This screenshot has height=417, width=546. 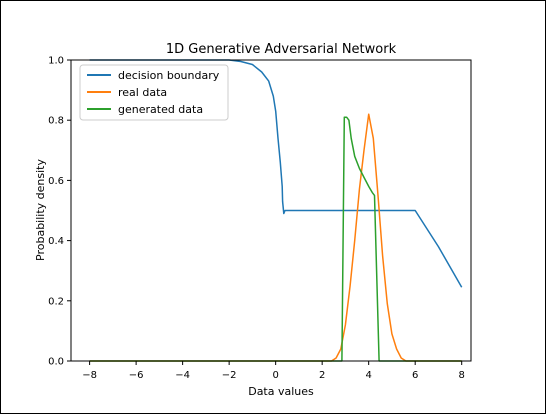 What do you see at coordinates (368, 375) in the screenshot?
I see `x-tick-label: 4` at bounding box center [368, 375].